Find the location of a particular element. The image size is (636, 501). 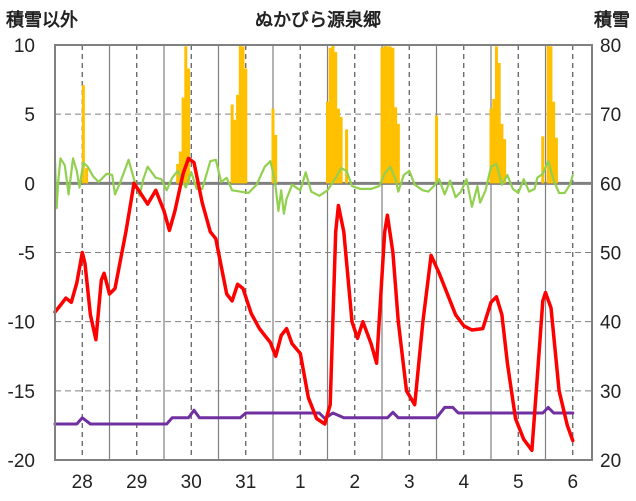

y-left-tick-label: 10 is located at coordinates (24, 46).